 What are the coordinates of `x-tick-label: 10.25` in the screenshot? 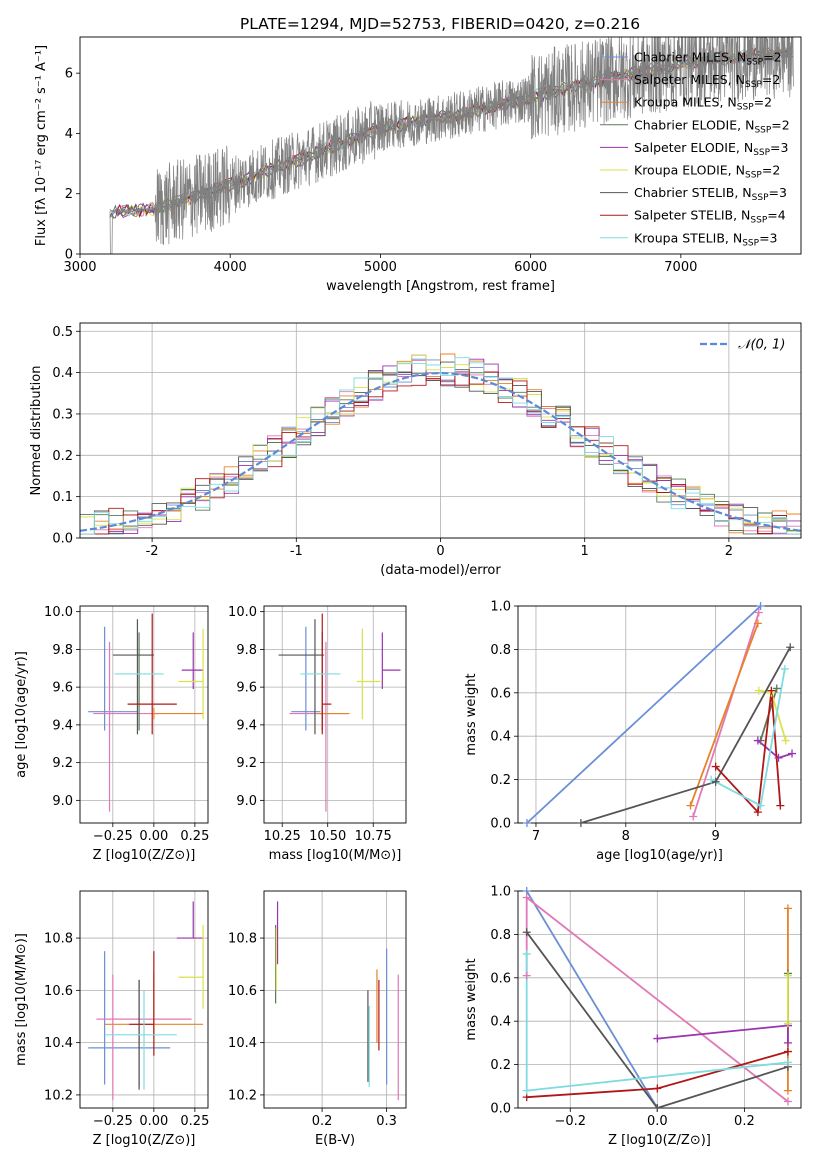 It's located at (282, 836).